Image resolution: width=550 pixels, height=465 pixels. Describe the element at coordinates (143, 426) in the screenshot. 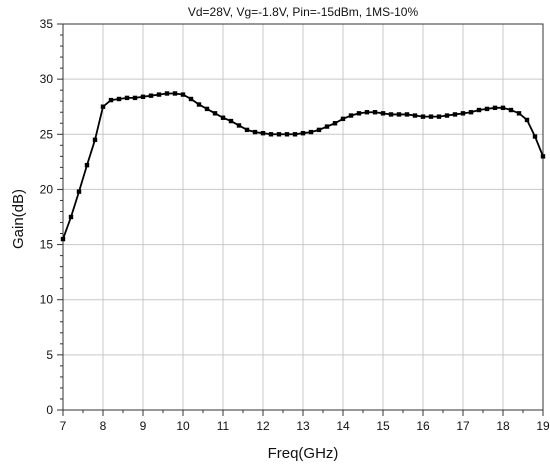

I see `x-tick-label: 9` at that location.